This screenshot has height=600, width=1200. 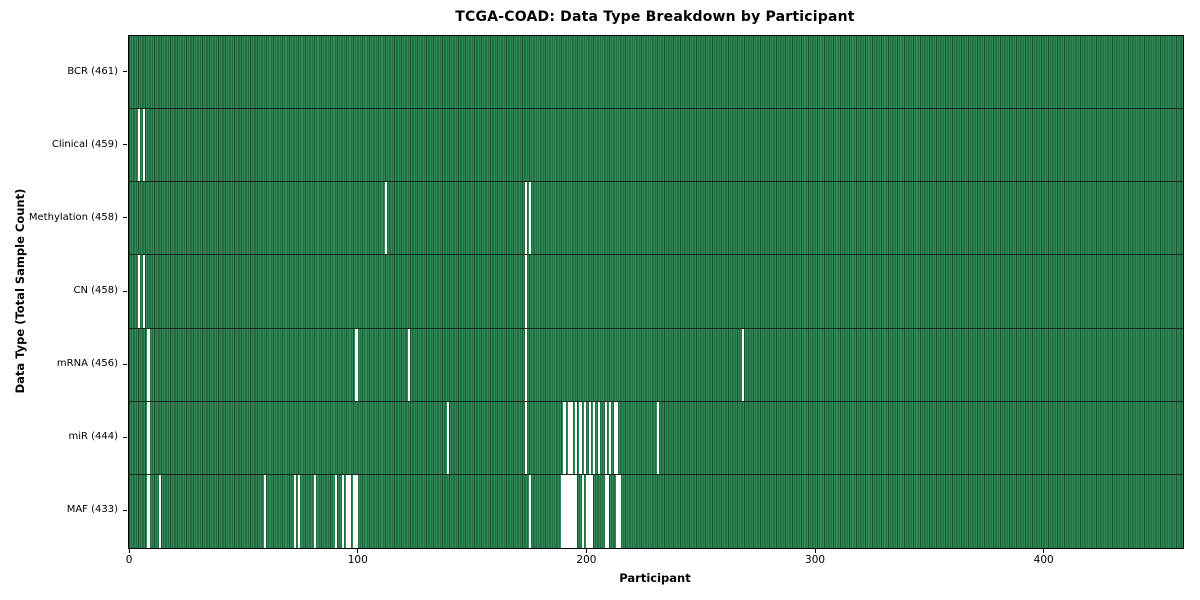 What do you see at coordinates (124, 291) in the screenshot?
I see `y-tick-mark-cn` at bounding box center [124, 291].